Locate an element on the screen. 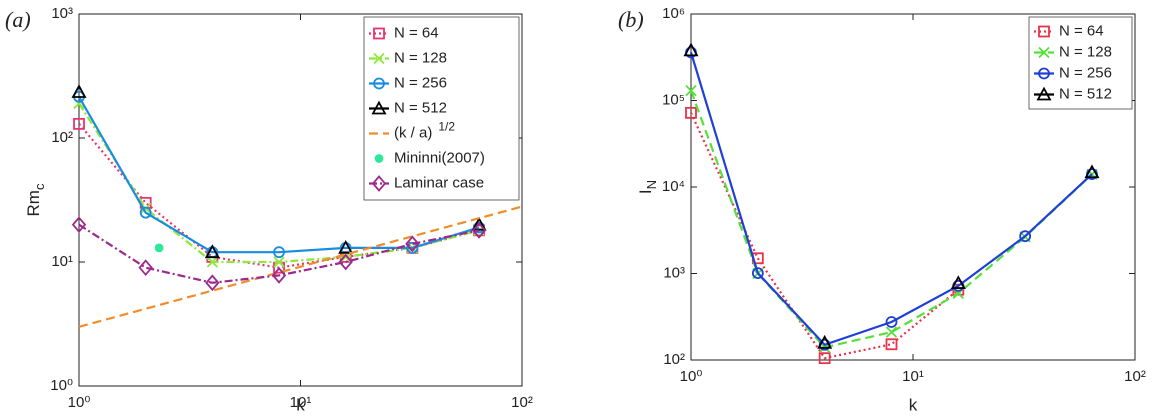 The image size is (1163, 417). y-tick-label: 10⁶ is located at coordinates (673, 13).